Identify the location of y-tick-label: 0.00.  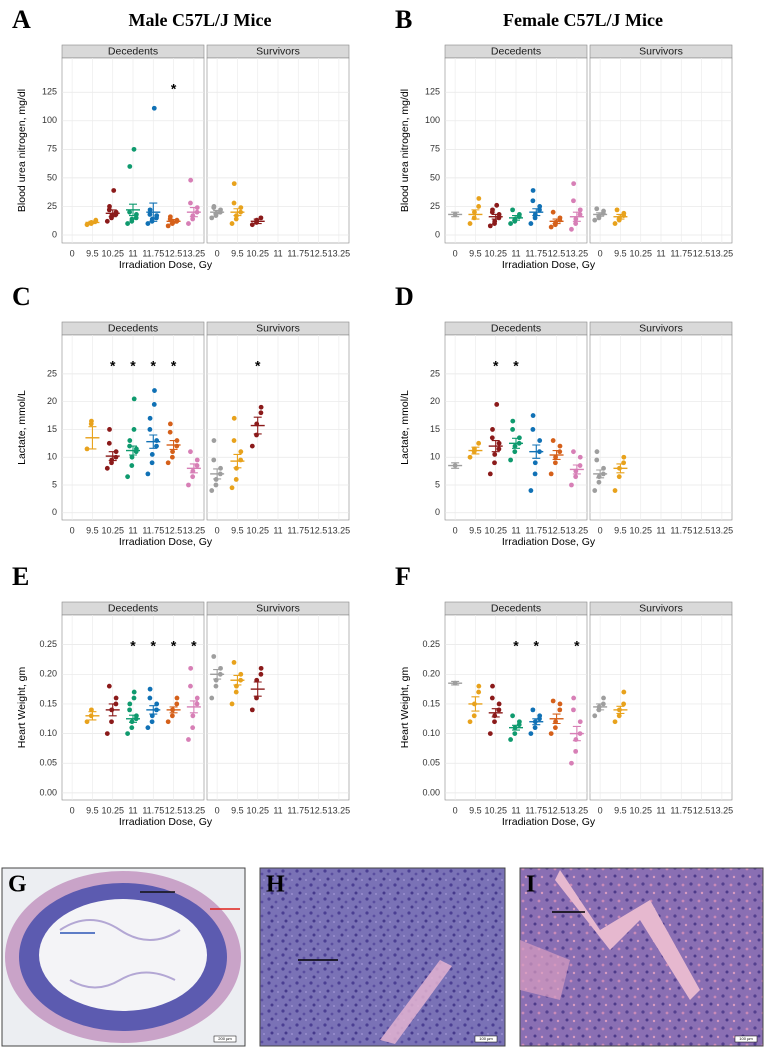
(48, 792).